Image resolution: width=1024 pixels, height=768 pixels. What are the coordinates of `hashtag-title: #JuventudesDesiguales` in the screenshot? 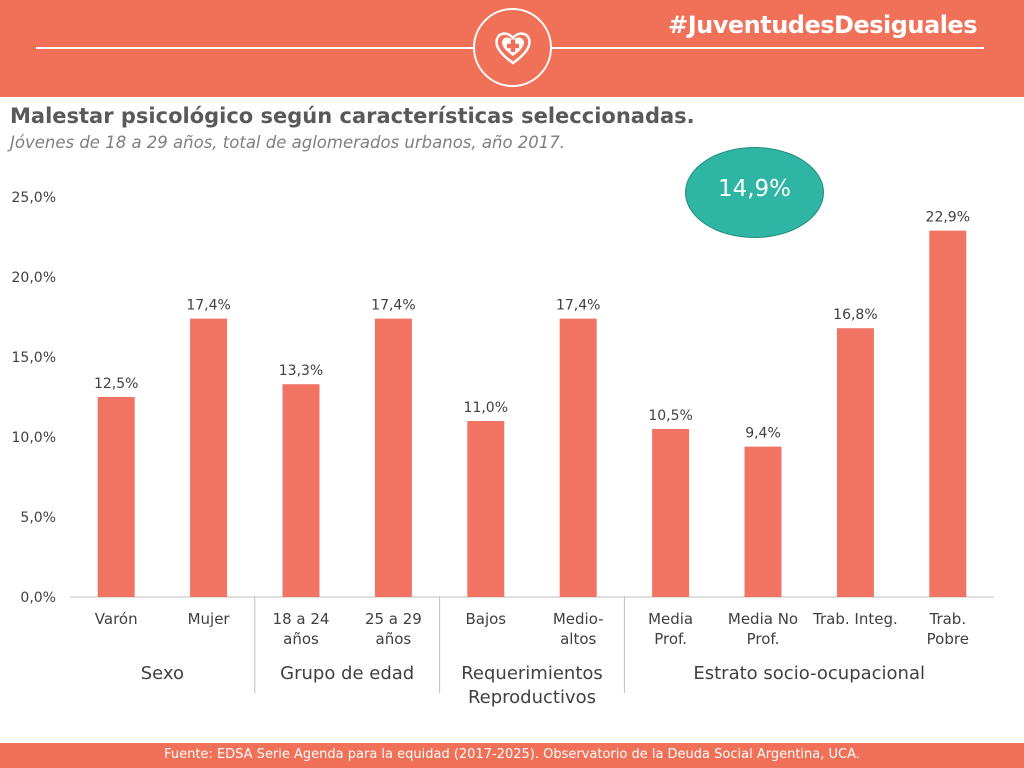 It's located at (822, 25).